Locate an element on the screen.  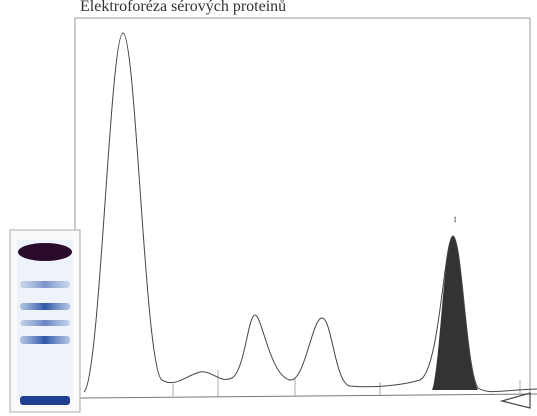
title: Elektroforéza sérových proteinů is located at coordinates (183, 7).